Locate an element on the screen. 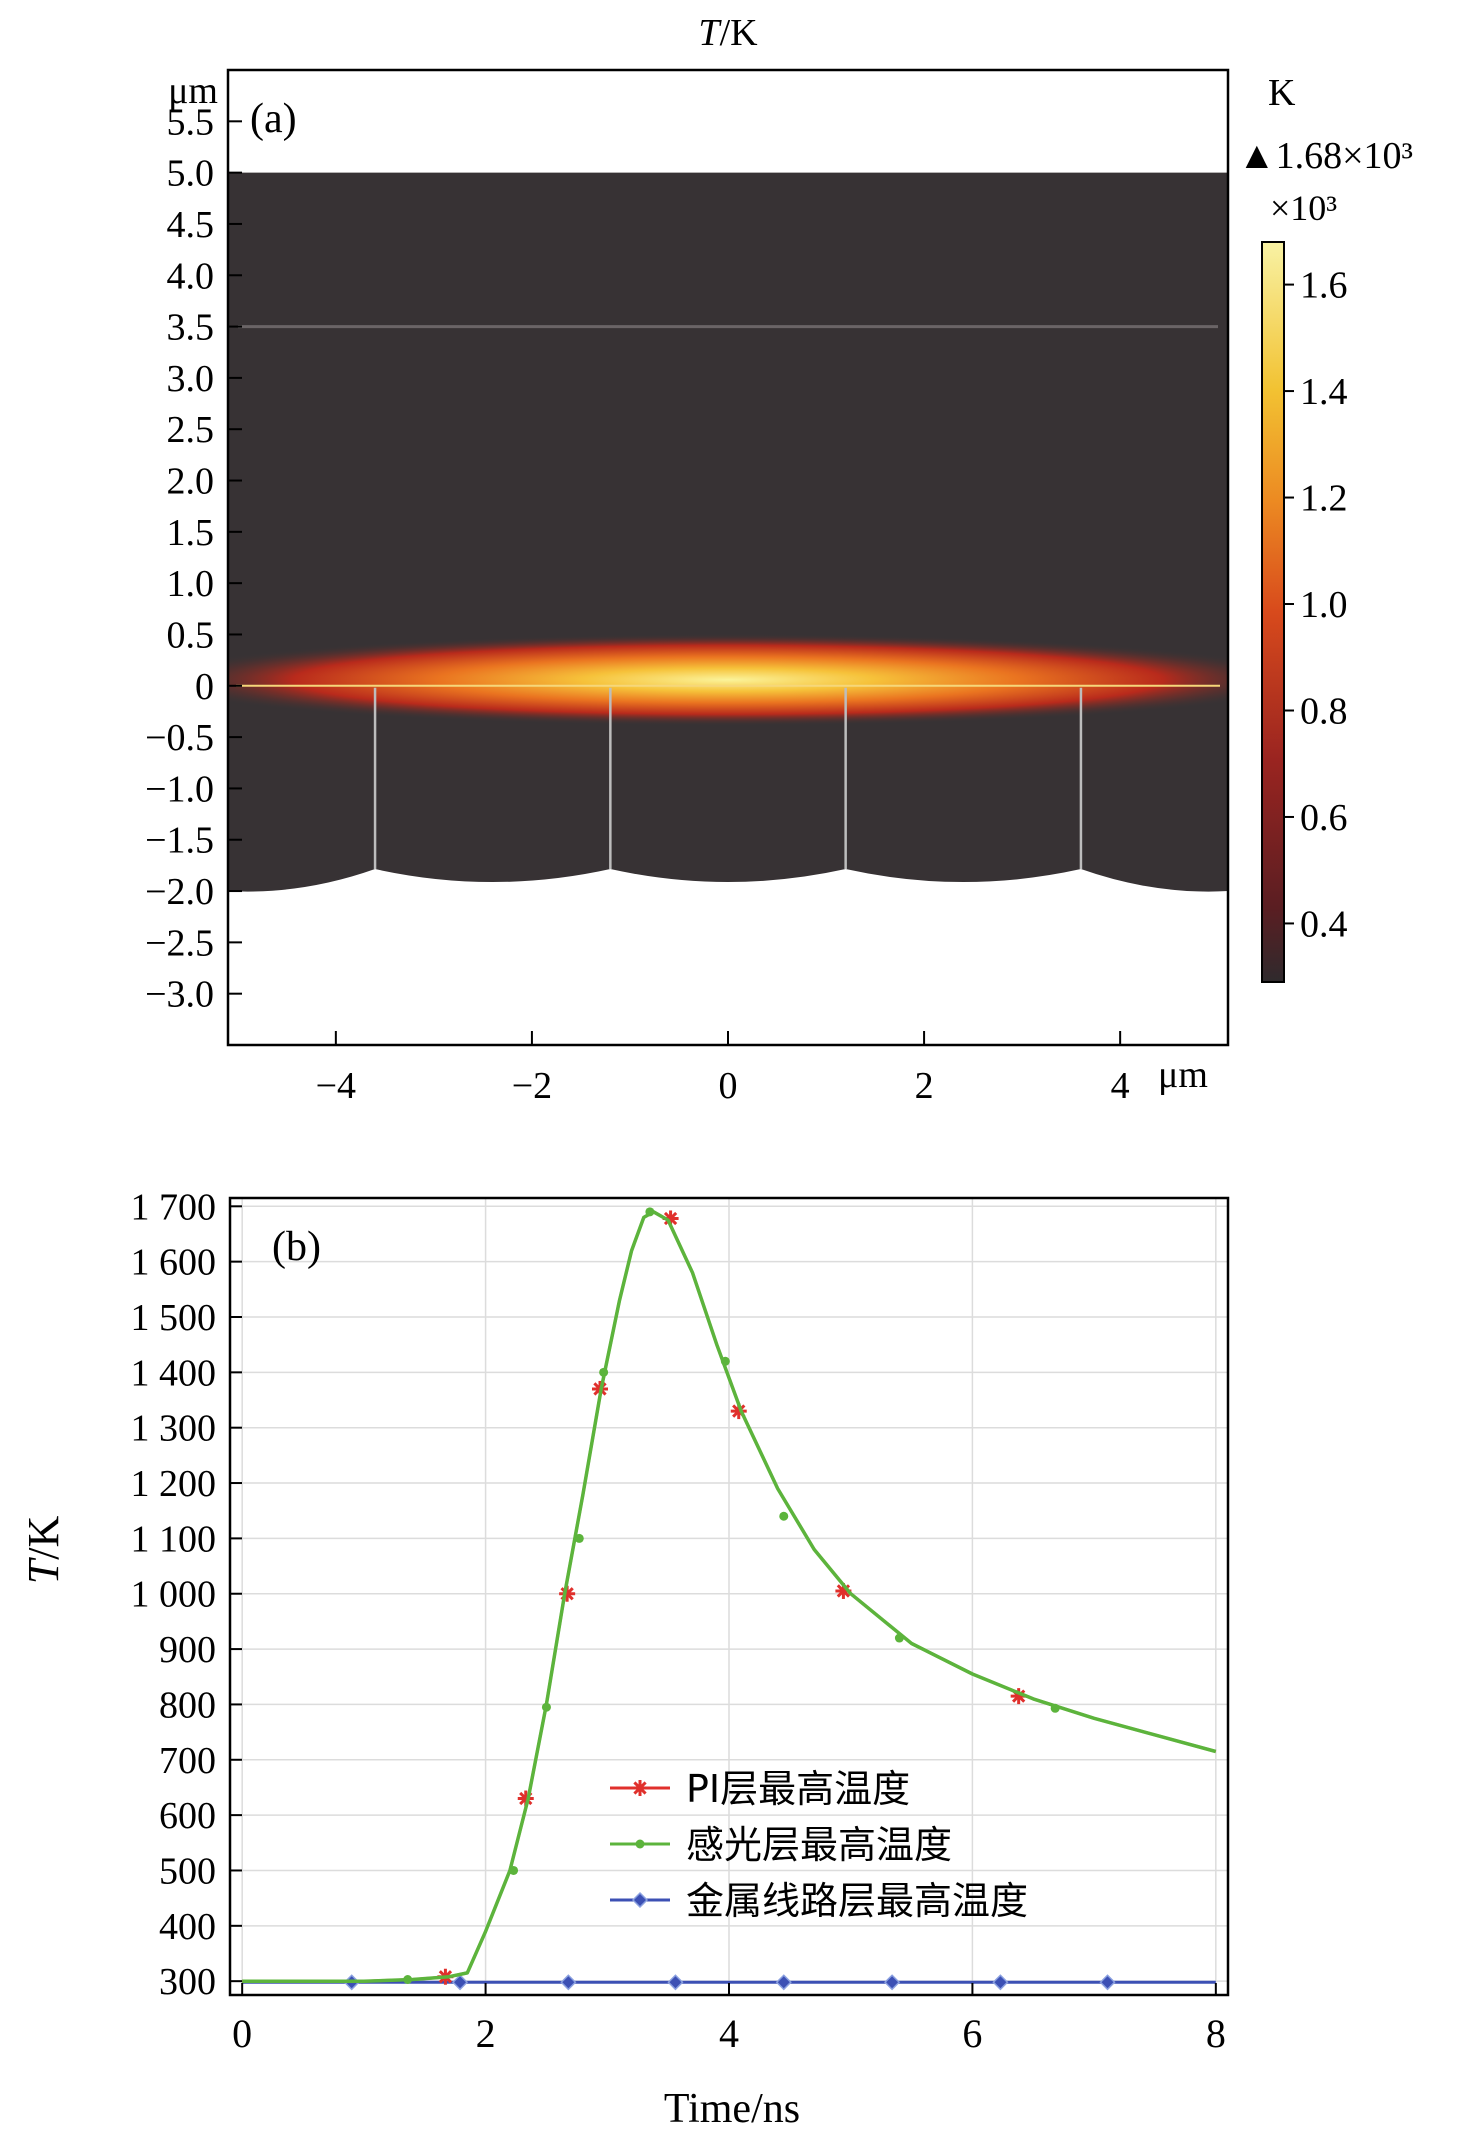 This screenshot has height=2137, width=1476. y-tick-label: 4.5 is located at coordinates (191, 225).